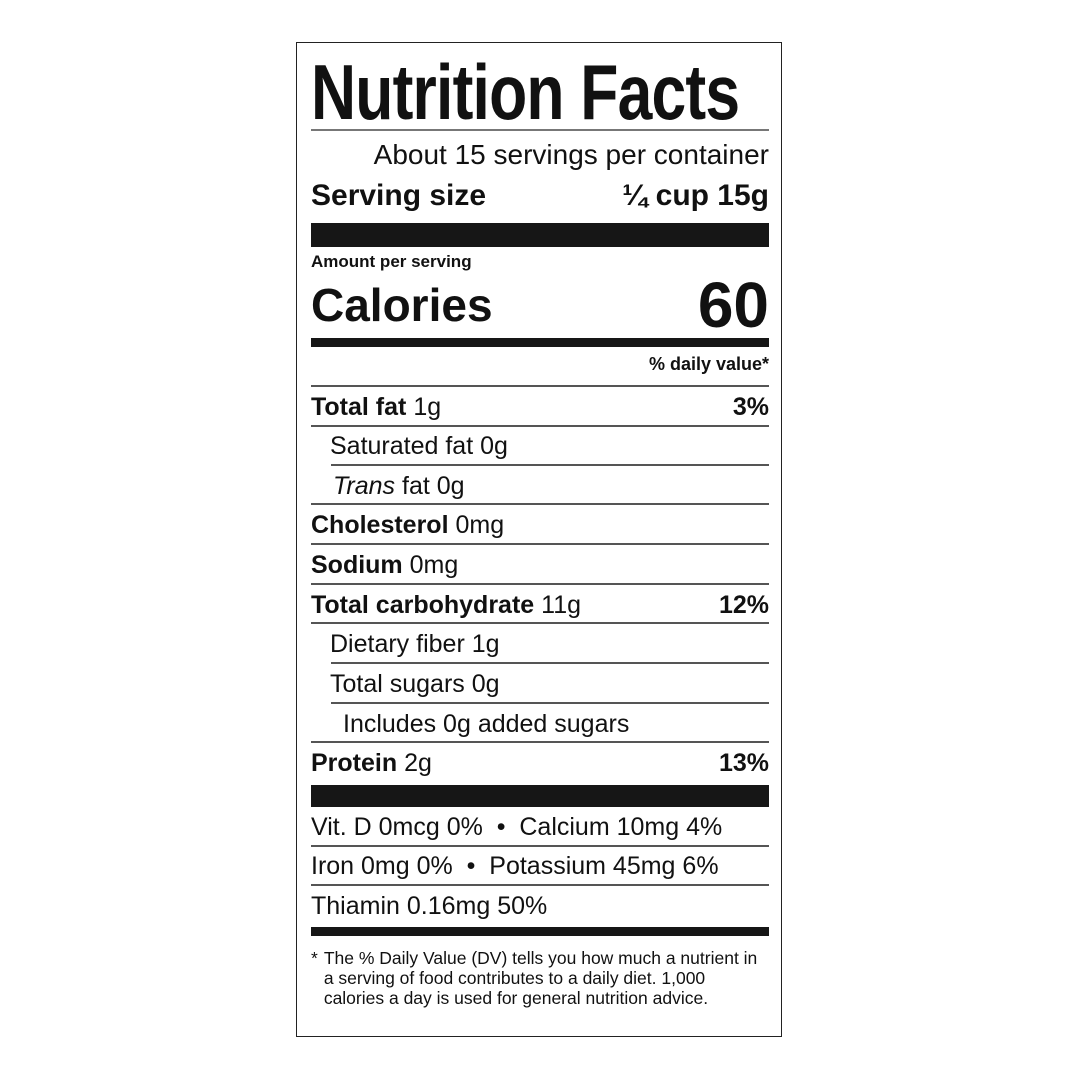  I want to click on nutrient-dv: 3%, so click(750, 406).